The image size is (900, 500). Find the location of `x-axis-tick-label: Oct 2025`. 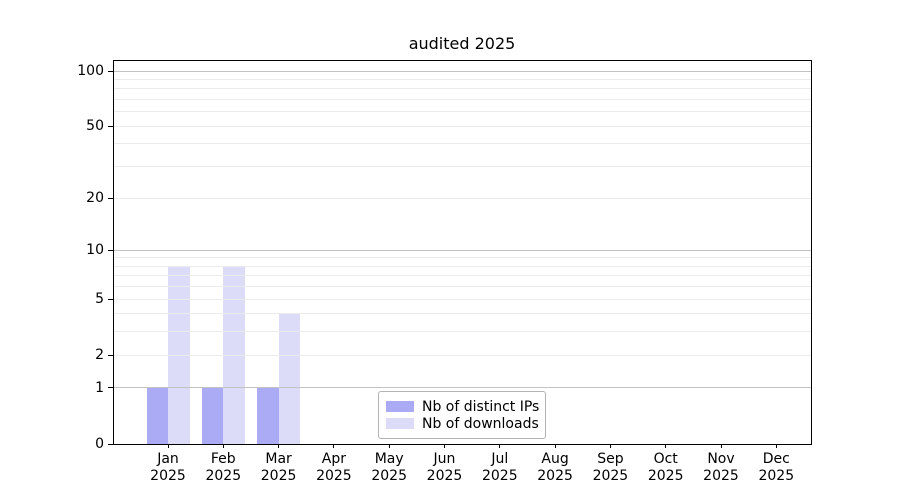

x-axis-tick-label: Oct 2025 is located at coordinates (665, 467).